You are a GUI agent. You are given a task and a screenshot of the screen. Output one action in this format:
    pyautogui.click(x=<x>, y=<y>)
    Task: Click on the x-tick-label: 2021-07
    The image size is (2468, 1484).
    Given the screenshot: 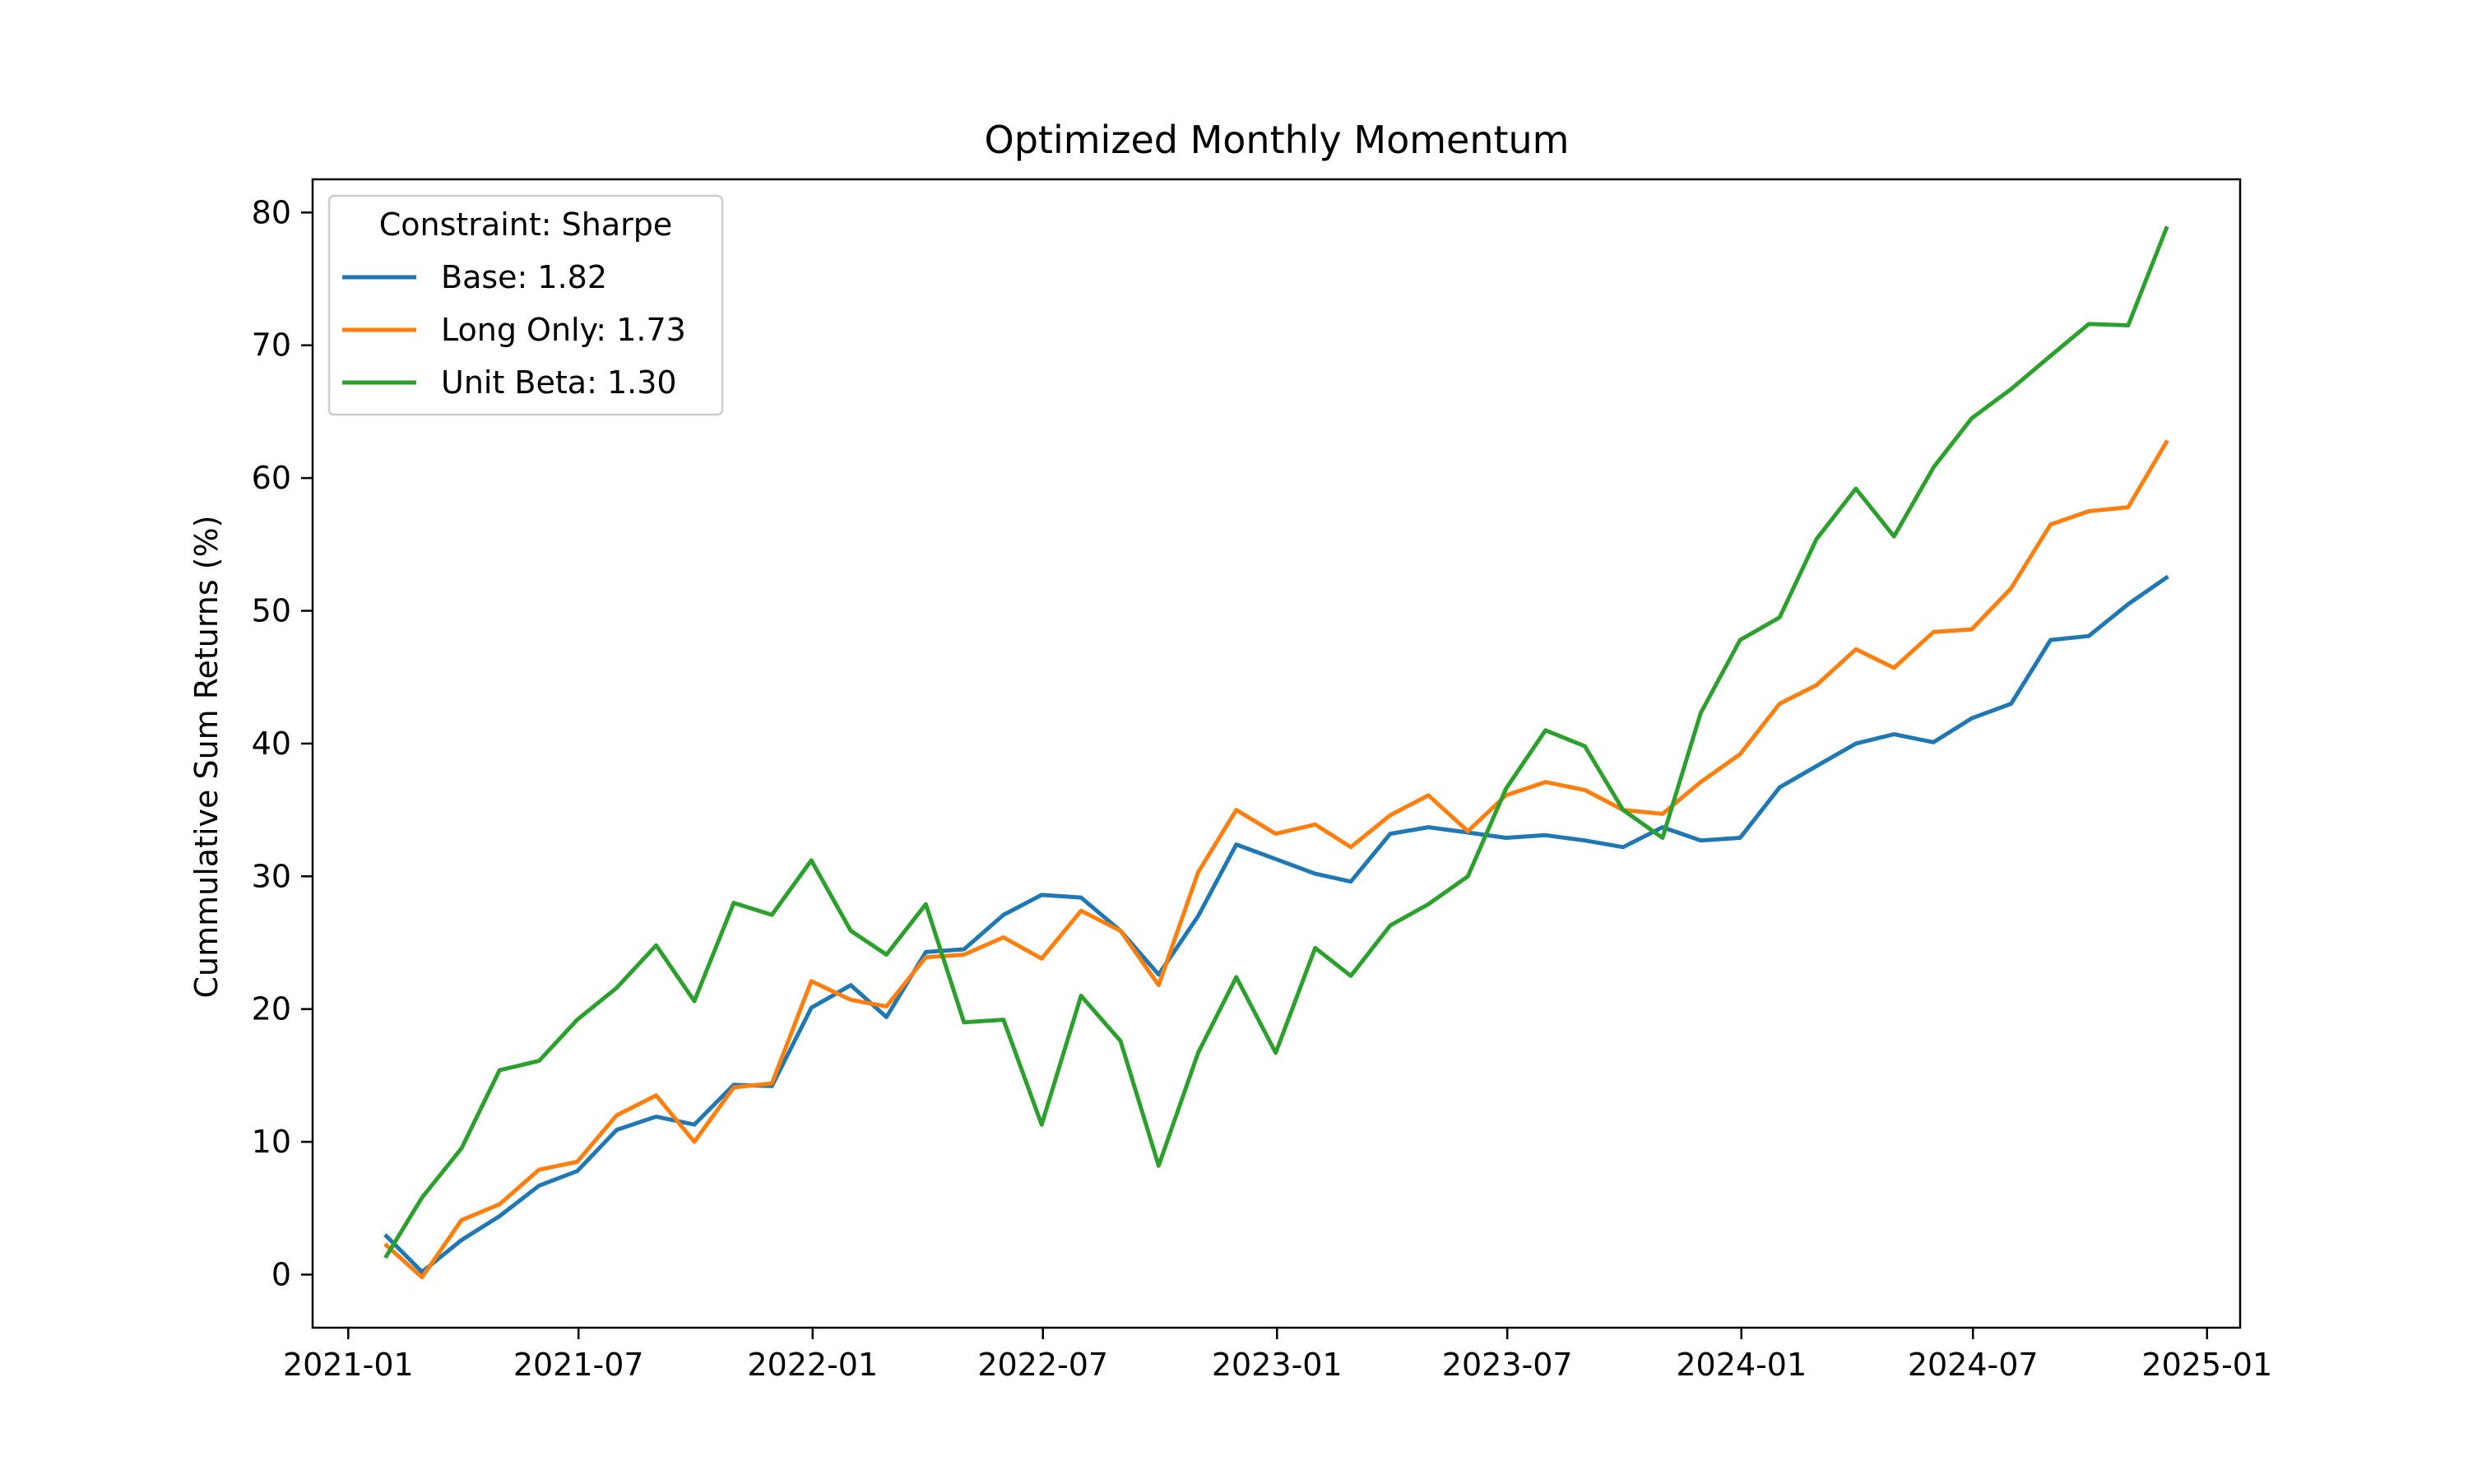 What is the action you would take?
    pyautogui.click(x=578, y=1365)
    